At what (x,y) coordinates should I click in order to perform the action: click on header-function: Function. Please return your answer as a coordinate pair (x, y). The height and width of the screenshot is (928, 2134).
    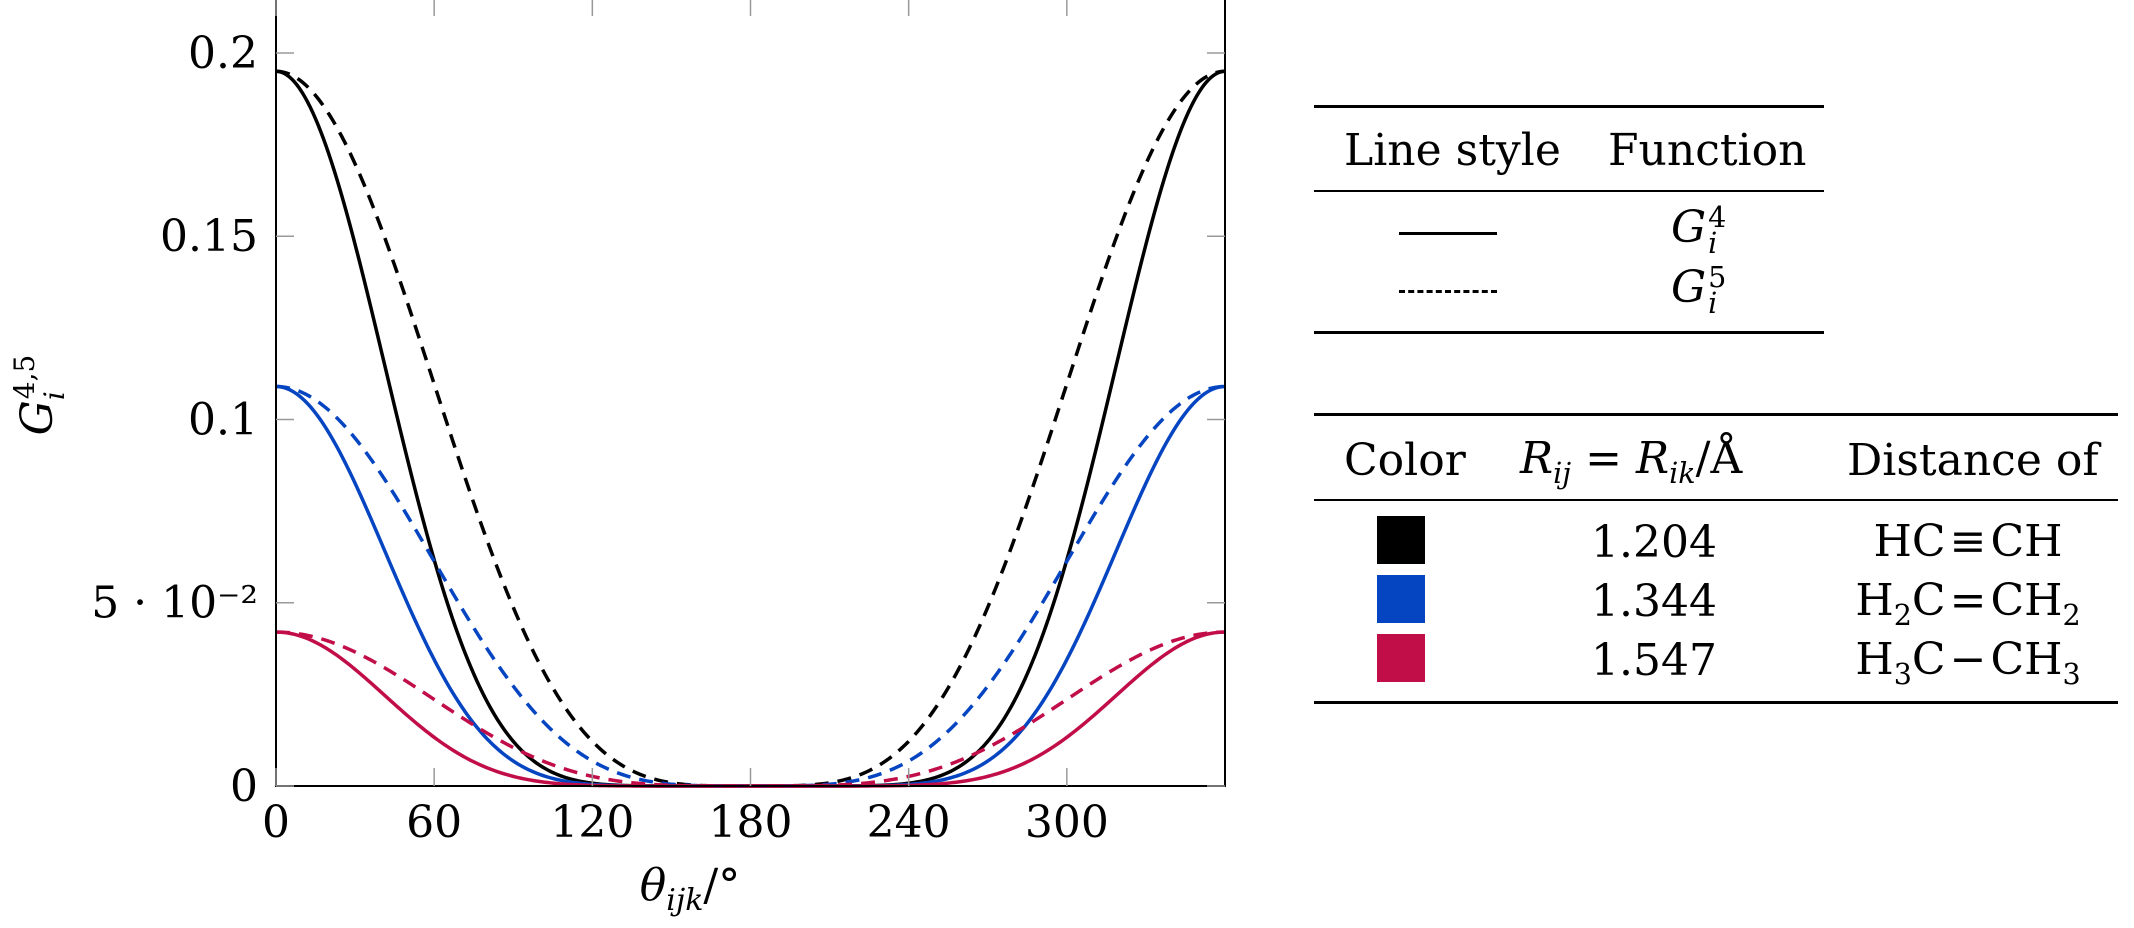
    Looking at the image, I should click on (1707, 150).